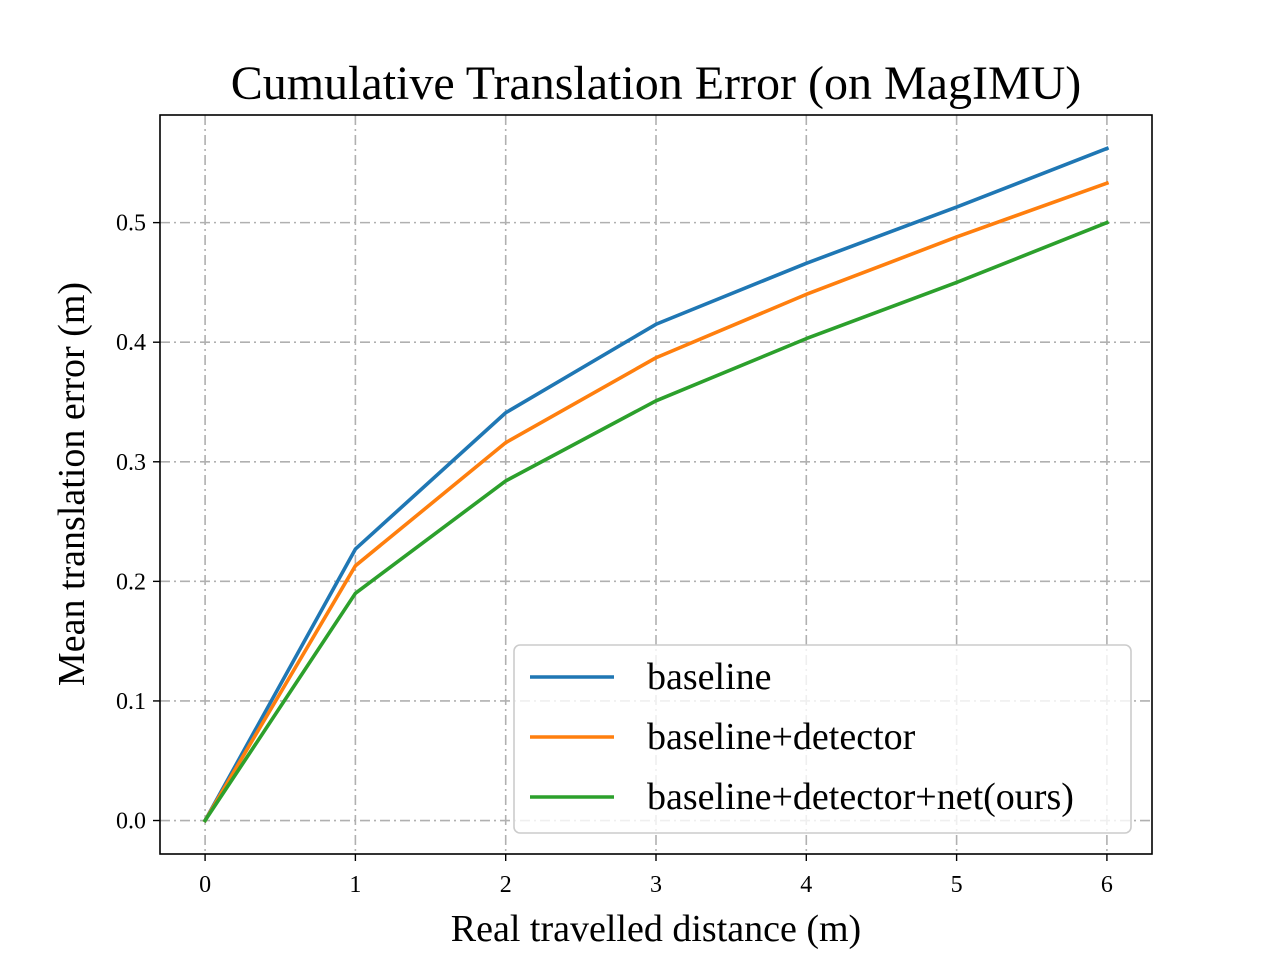 This screenshot has width=1280, height=960. I want to click on y-tick-label: 0.0, so click(131, 822).